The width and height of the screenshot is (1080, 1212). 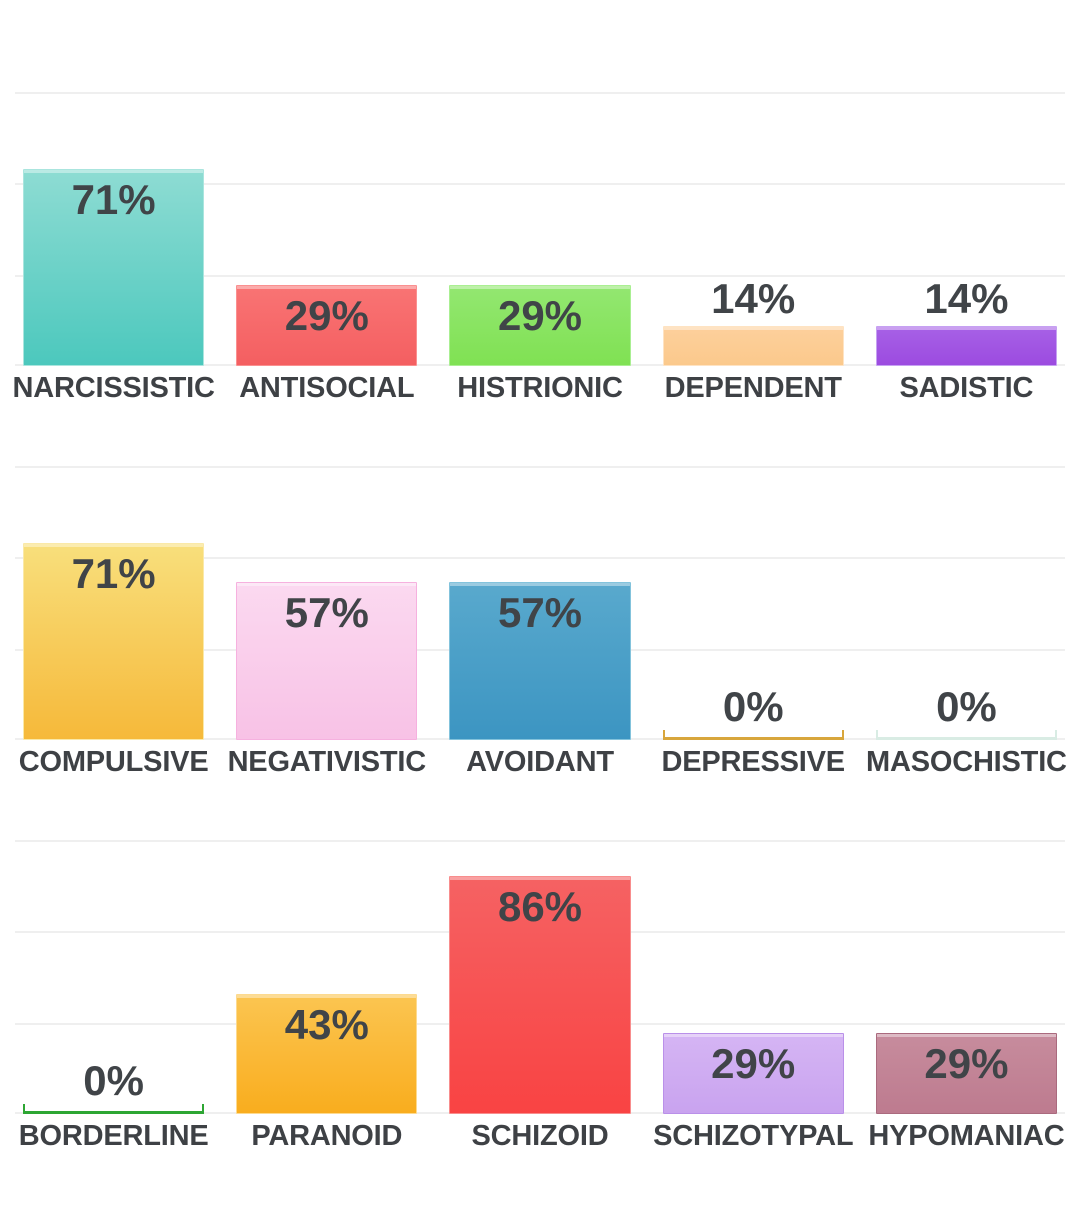 What do you see at coordinates (113, 1136) in the screenshot?
I see `category-label-borderline: BORDERLINE` at bounding box center [113, 1136].